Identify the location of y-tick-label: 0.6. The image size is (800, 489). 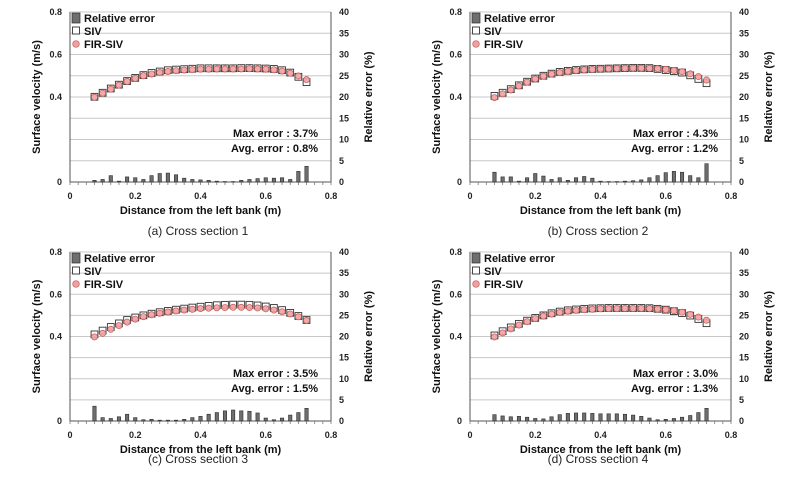
(55, 294).